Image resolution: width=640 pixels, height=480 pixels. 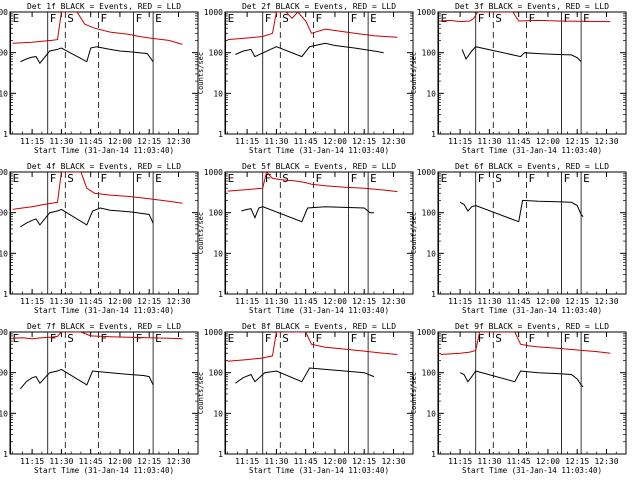 I want to click on y-axis-label: Counts/sec, so click(x=414, y=393).